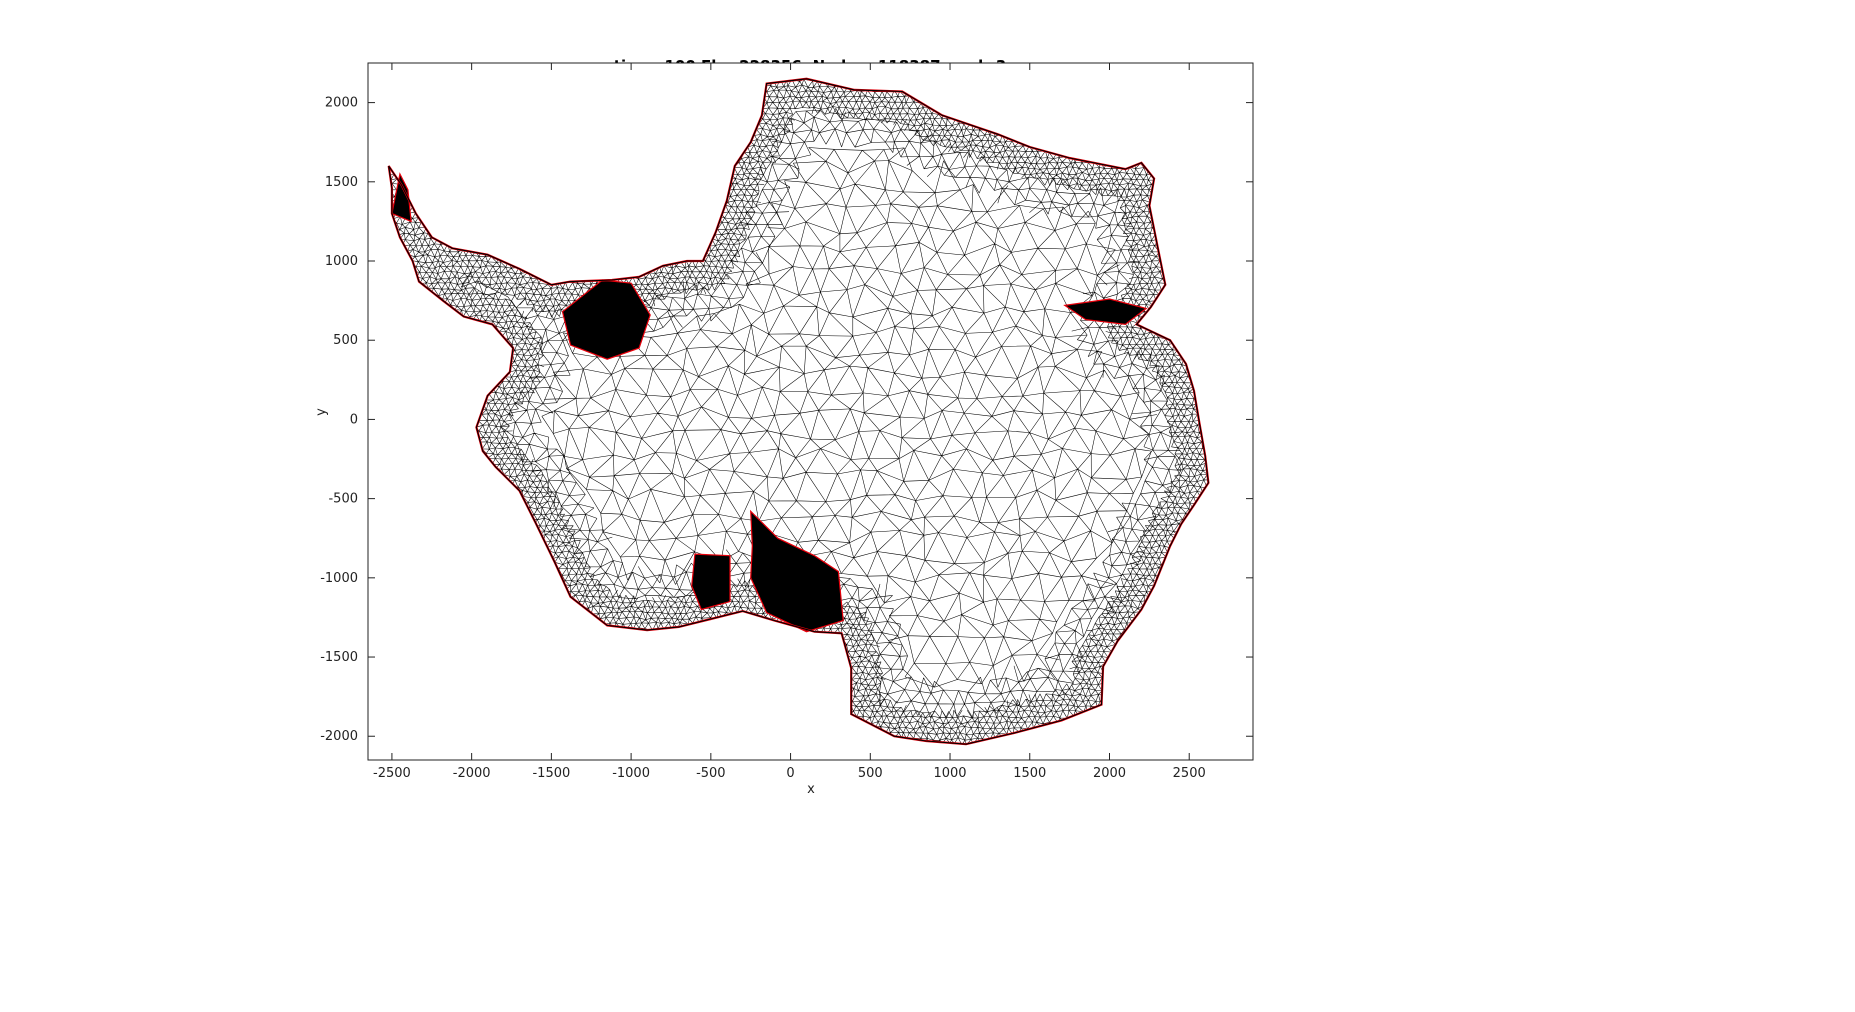  What do you see at coordinates (339, 736) in the screenshot?
I see `y-tick-label: -2000` at bounding box center [339, 736].